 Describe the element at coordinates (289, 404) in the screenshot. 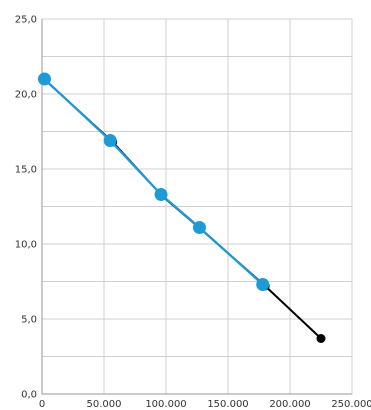

I see `x-tick-label: 200.000` at that location.